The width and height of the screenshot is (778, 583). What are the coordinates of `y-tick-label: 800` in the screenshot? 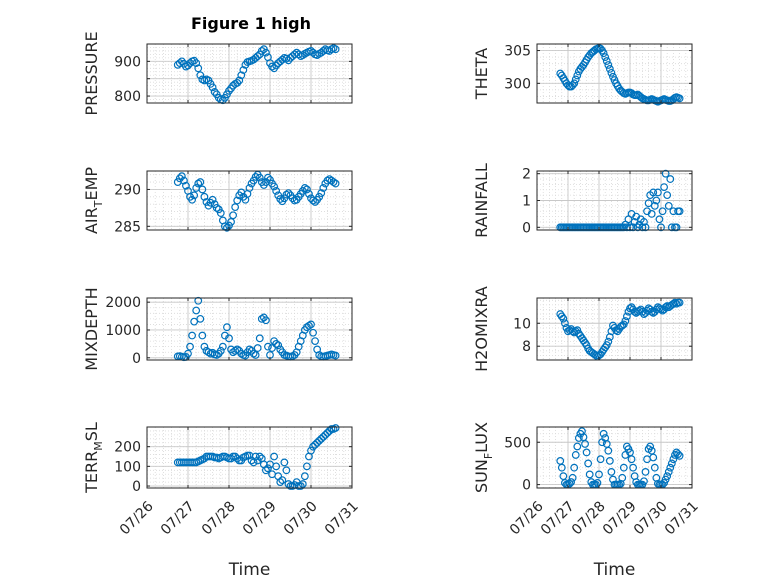 It's located at (127, 97).